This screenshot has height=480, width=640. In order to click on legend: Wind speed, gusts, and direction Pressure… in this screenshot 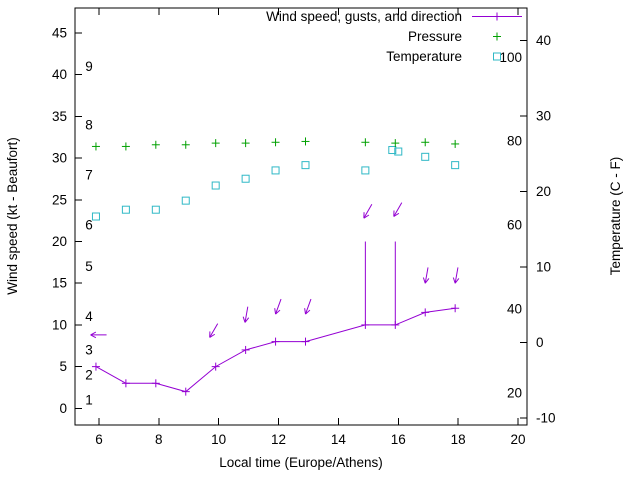, I will do `click(394, 36)`.